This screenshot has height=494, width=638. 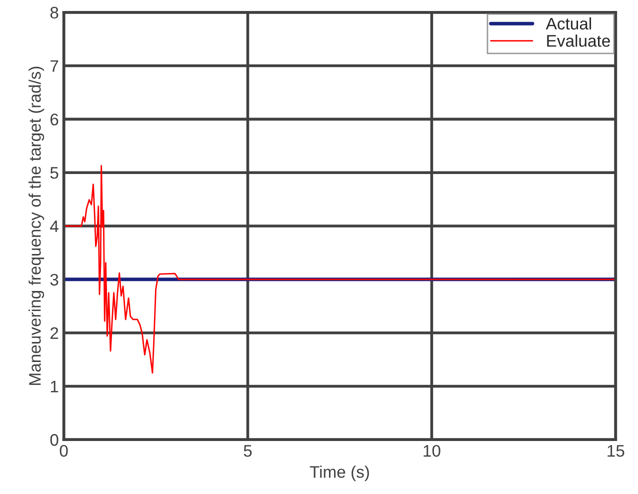 I want to click on legend-label: Evaluate, so click(x=578, y=40).